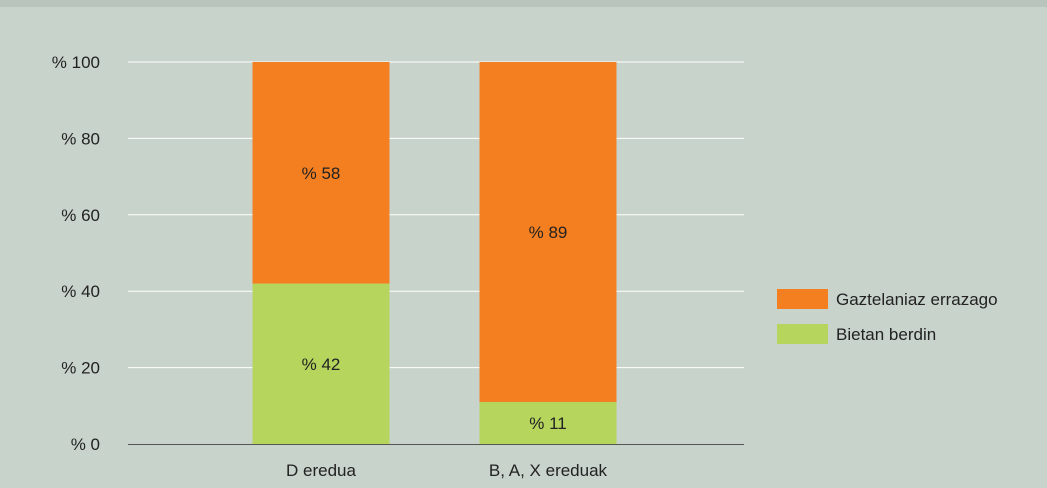 This screenshot has height=488, width=1047. Describe the element at coordinates (321, 470) in the screenshot. I see `x-tick-label: D eredua` at that location.